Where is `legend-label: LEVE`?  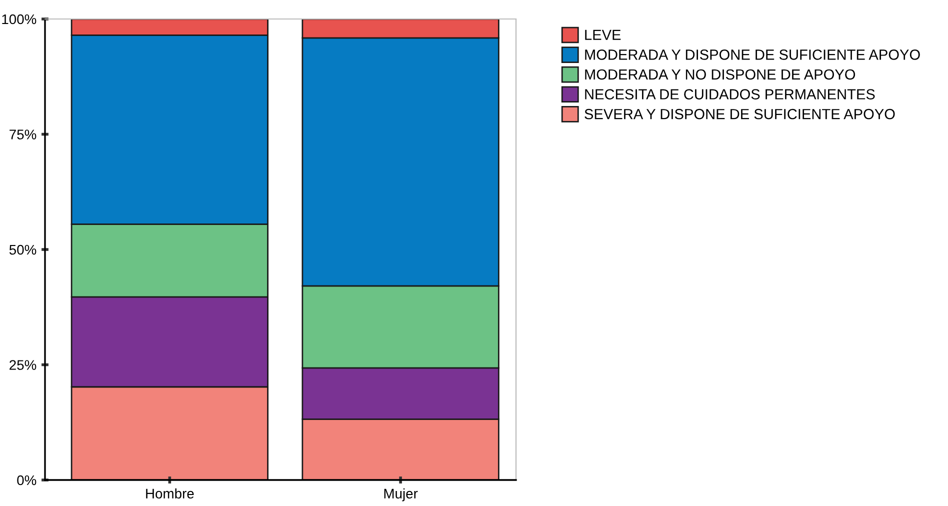
legend-label: LEVE is located at coordinates (603, 35).